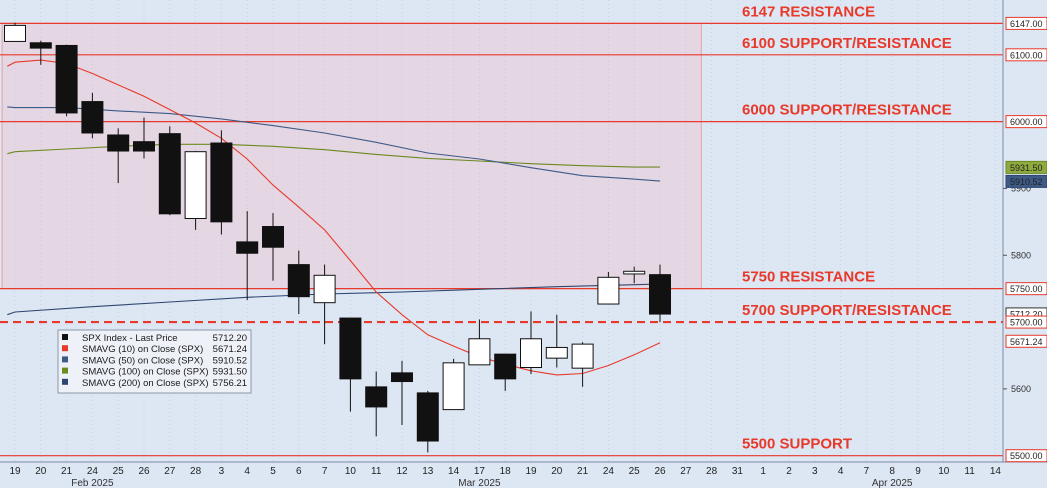 This screenshot has height=488, width=1047. Describe the element at coordinates (402, 471) in the screenshot. I see `x-tick-label: 12` at that location.